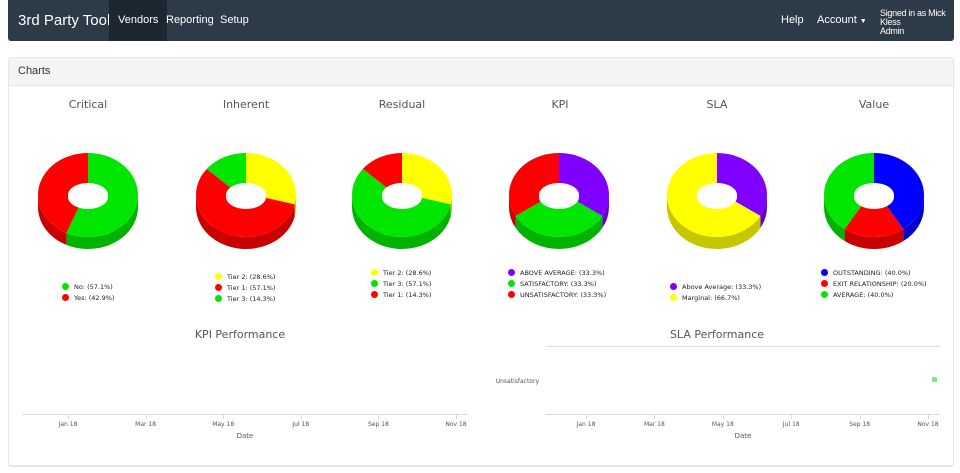  Describe the element at coordinates (251, 287) in the screenshot. I see `legend-label: Tier 1: (57.1%)` at that location.